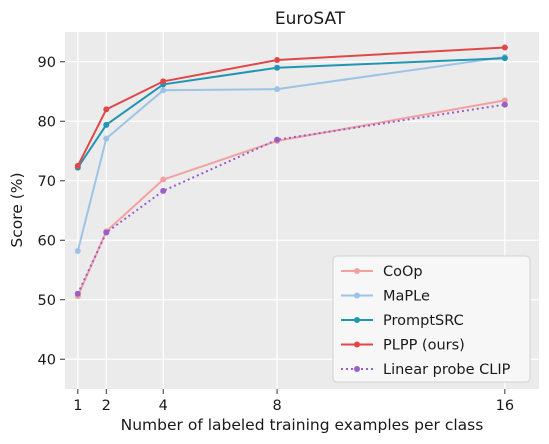 This screenshot has height=444, width=549. I want to click on legend-label-maple: MaPLe, so click(406, 297).